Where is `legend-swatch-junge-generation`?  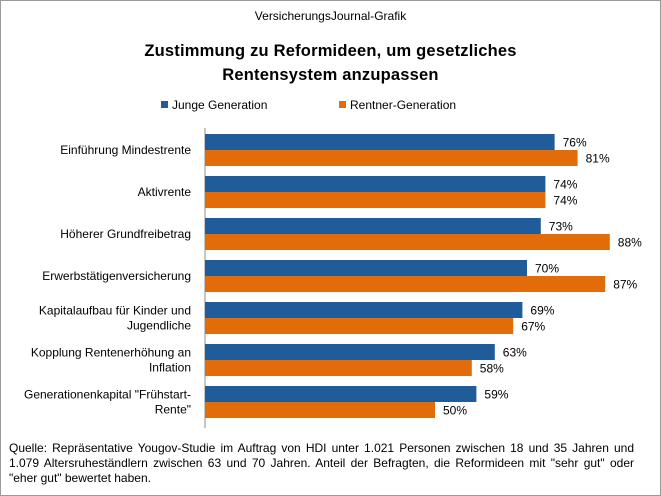 legend-swatch-junge-generation is located at coordinates (164, 104).